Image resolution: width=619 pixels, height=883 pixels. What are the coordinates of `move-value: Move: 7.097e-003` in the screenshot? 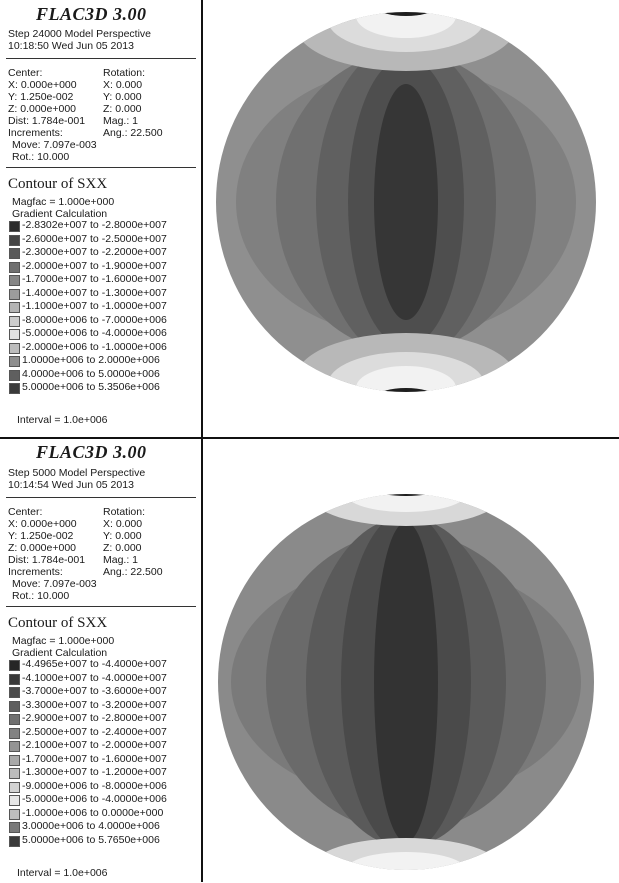 It's located at (54, 145).